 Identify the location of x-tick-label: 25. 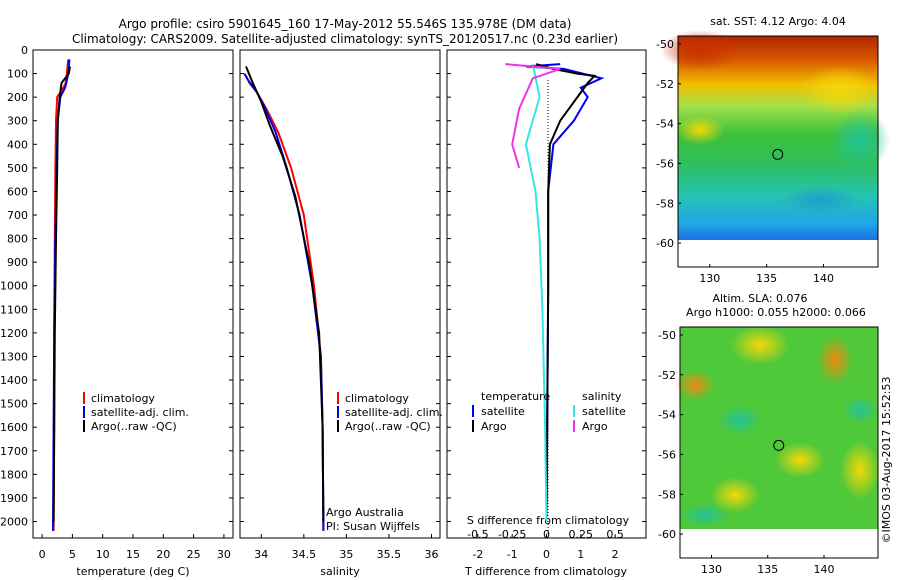
(194, 554).